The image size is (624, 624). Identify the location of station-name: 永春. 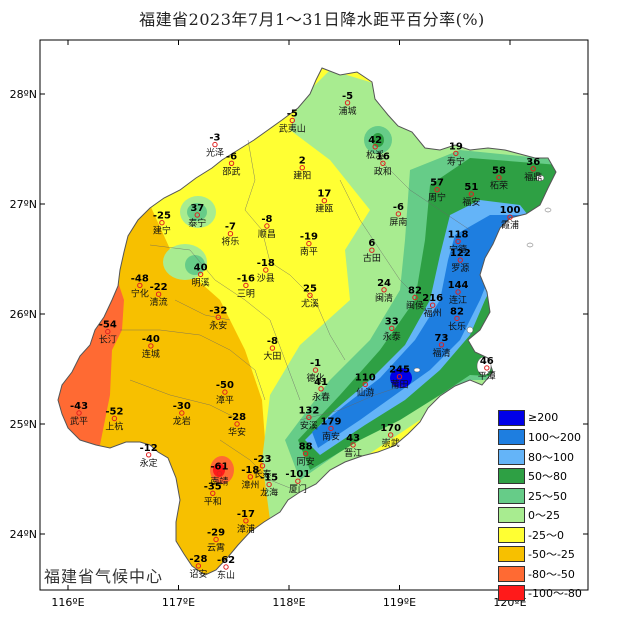
(321, 397).